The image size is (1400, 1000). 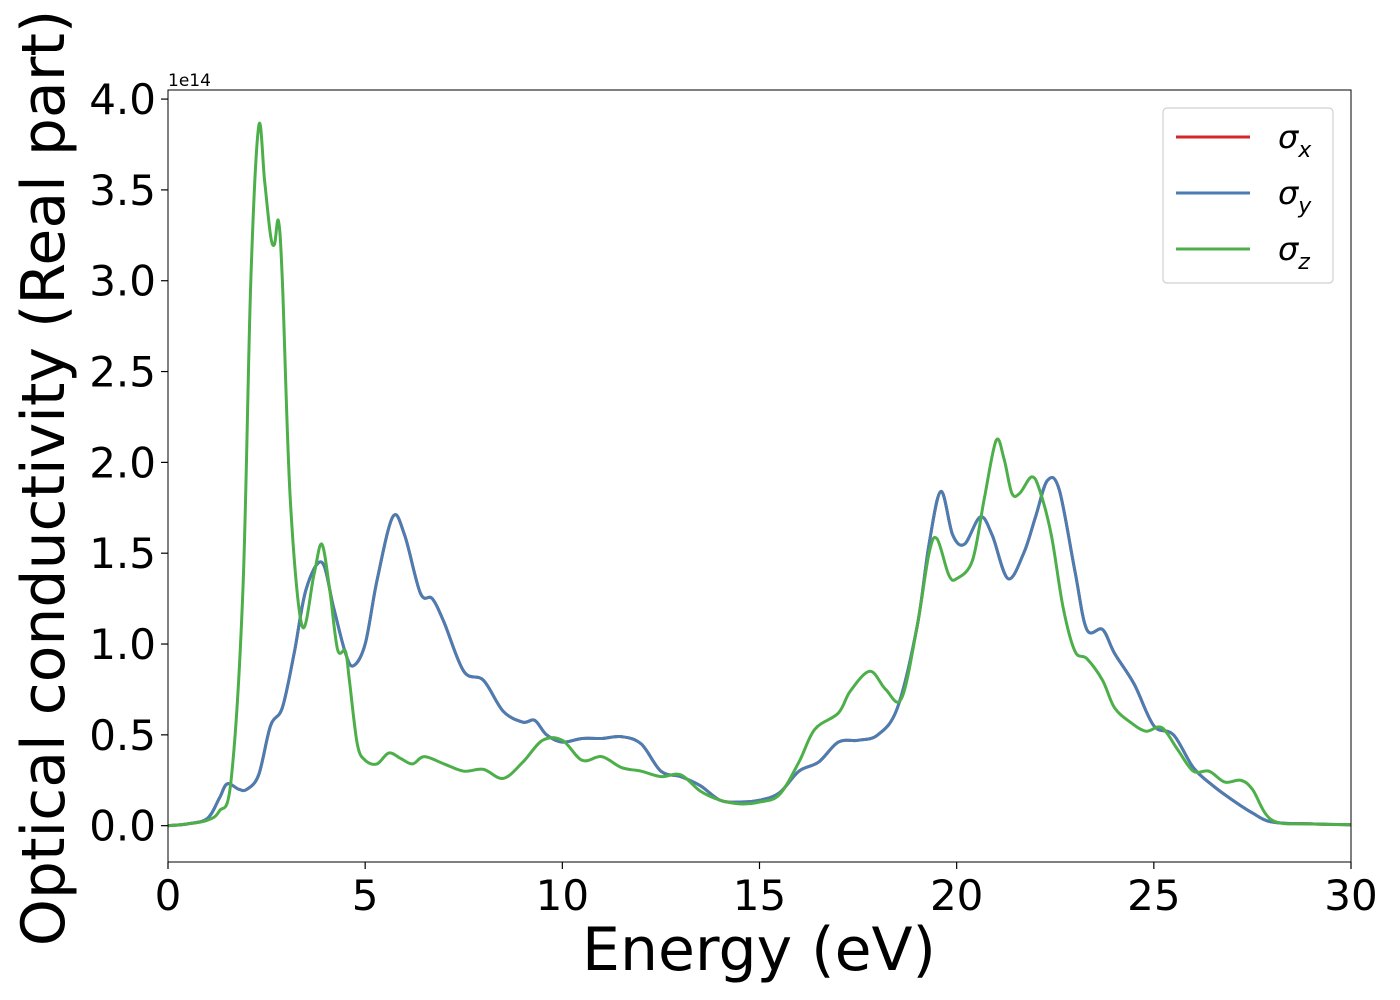 I want to click on y-tick-label: 2.5, so click(x=122, y=372).